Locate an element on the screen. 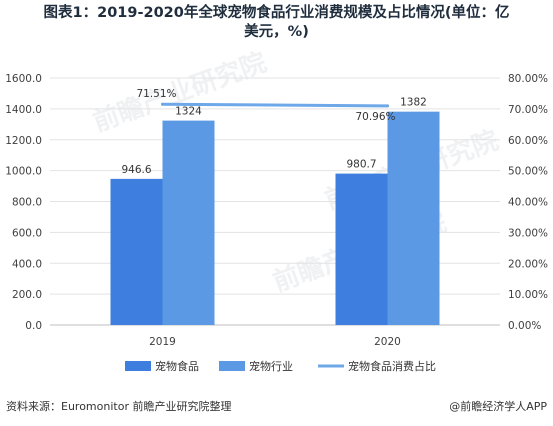 The width and height of the screenshot is (553, 426). left-tick-label: 1400.0 is located at coordinates (23, 110).